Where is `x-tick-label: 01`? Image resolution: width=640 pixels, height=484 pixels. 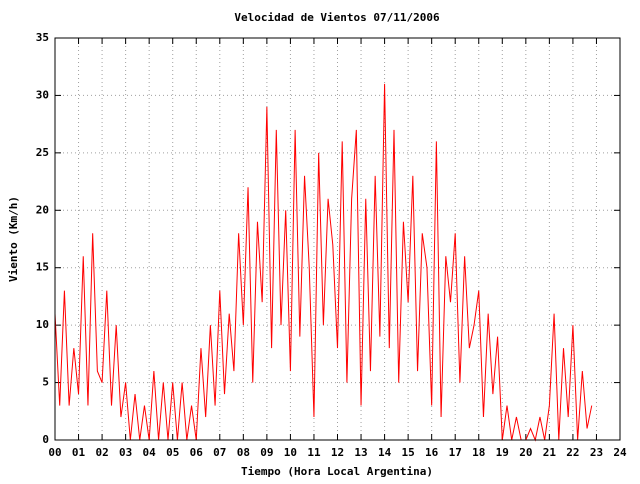
x-tick-label: 01 is located at coordinates (79, 452).